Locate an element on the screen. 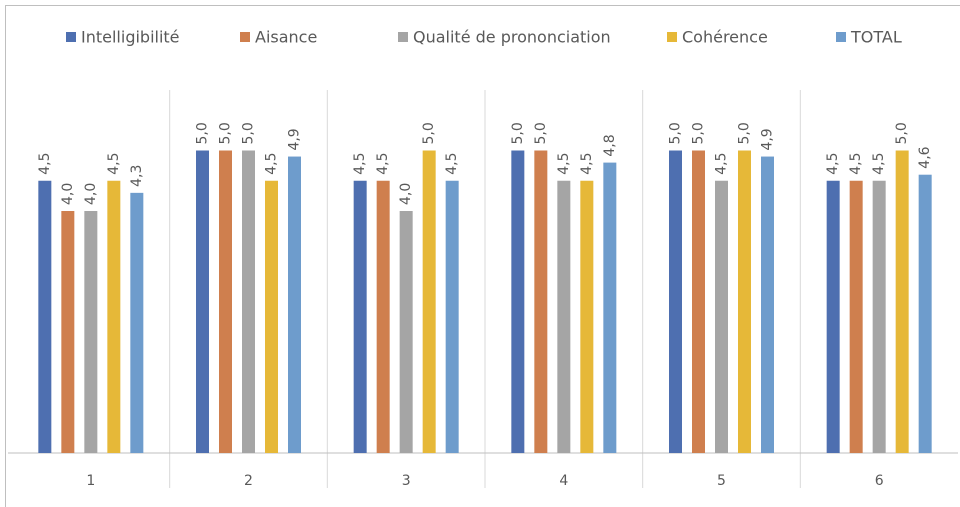 Image resolution: width=960 pixels, height=507 pixels. x-tick-label: 6 is located at coordinates (879, 481).